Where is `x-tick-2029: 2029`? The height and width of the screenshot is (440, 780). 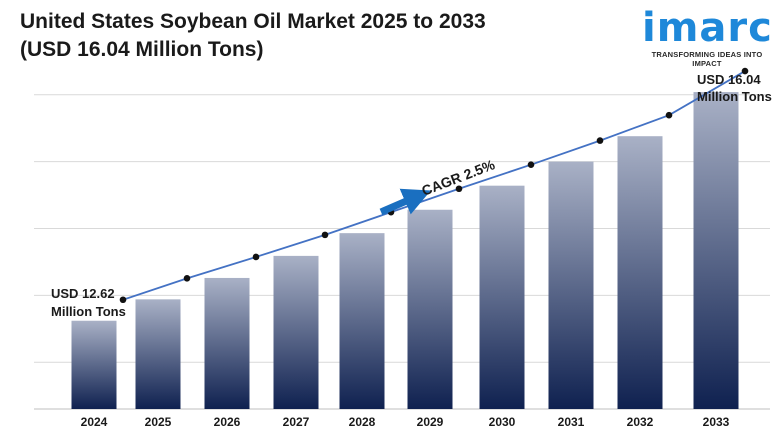 x-tick-2029: 2029 is located at coordinates (430, 422).